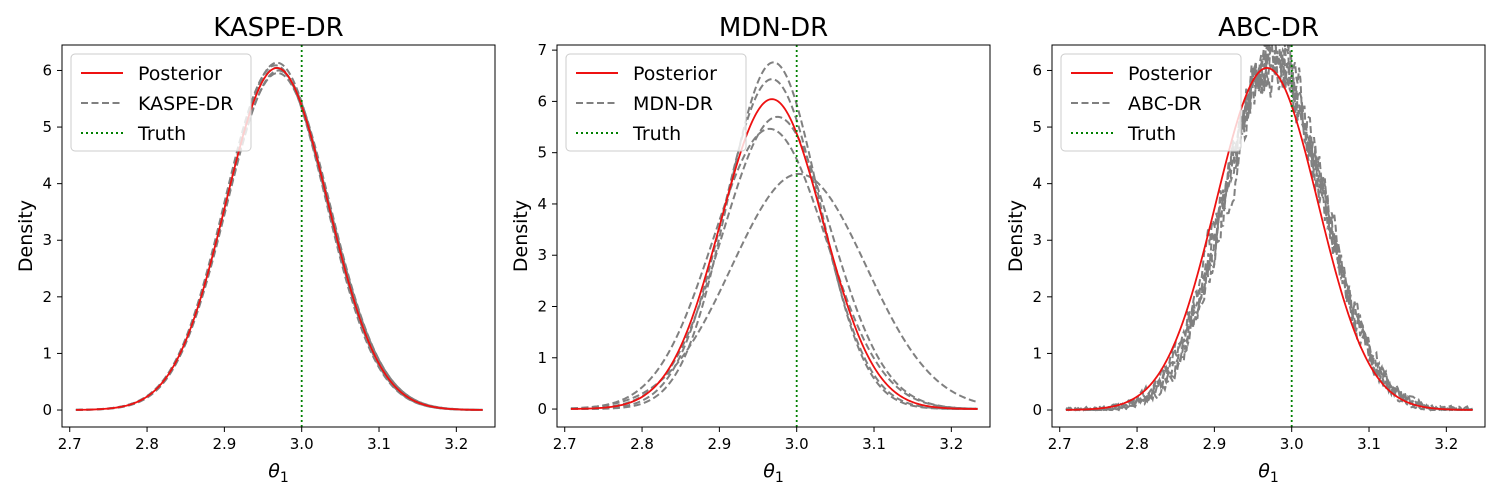  I want to click on chart-title: ABC-DR, so click(1268, 28).